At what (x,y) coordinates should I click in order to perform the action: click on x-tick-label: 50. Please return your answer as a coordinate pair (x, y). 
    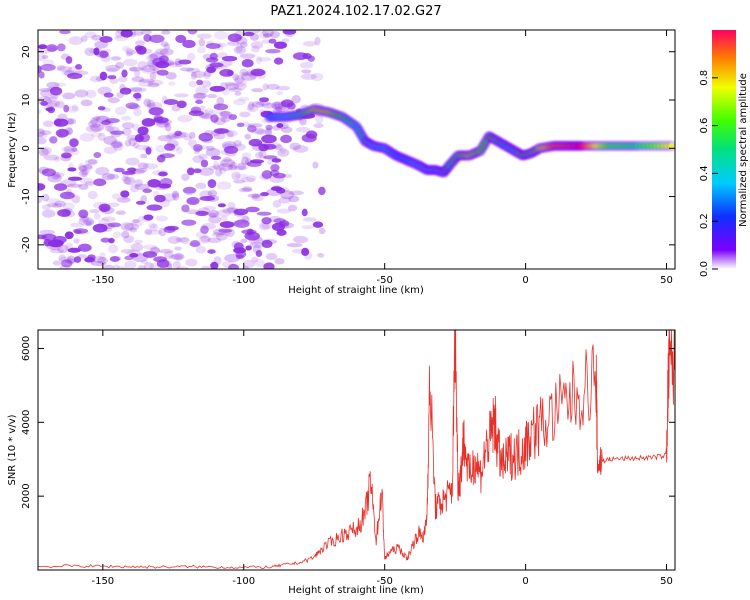
    Looking at the image, I should click on (666, 581).